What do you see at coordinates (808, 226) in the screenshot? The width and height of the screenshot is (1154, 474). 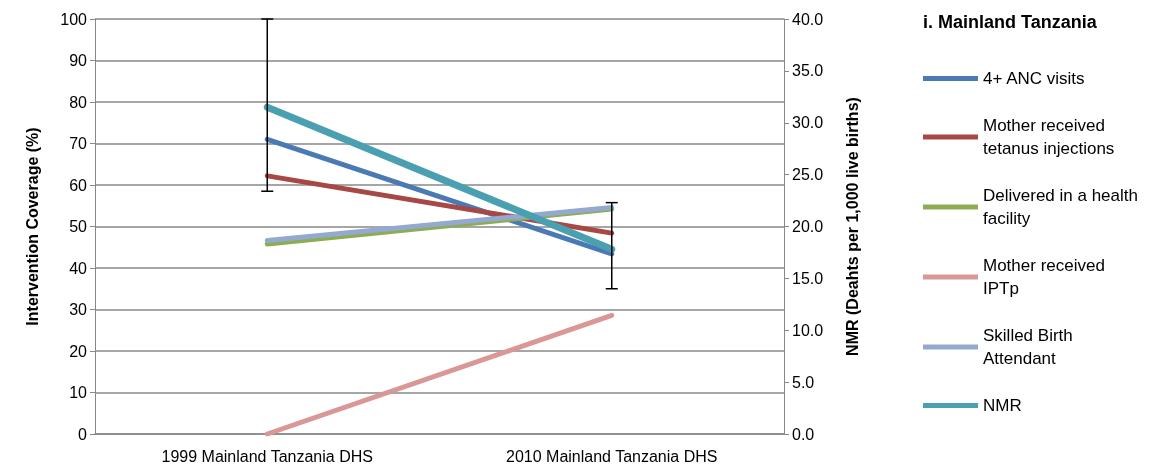 I see `y2-tick-label: 20.0` at bounding box center [808, 226].